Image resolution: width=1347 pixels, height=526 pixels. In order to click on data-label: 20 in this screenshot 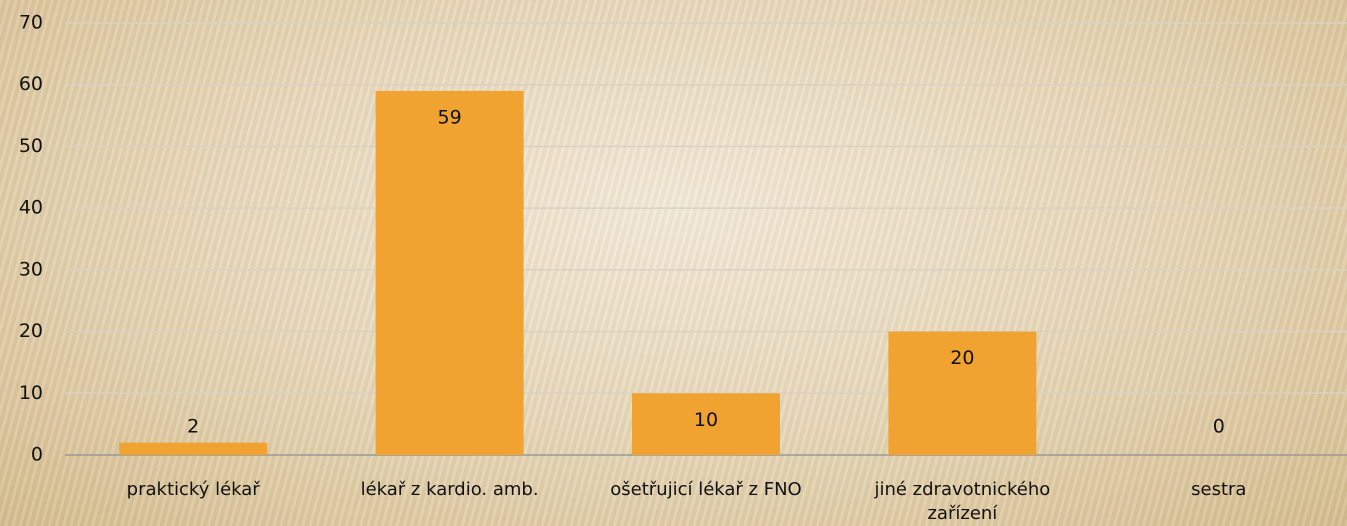, I will do `click(962, 358)`.